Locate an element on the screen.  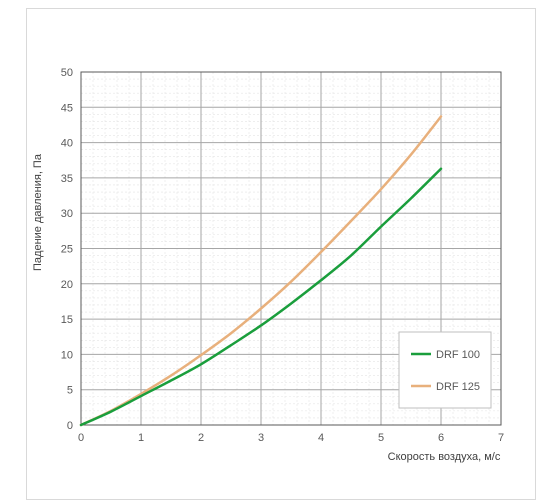
x-tick-label: 3 is located at coordinates (261, 438).